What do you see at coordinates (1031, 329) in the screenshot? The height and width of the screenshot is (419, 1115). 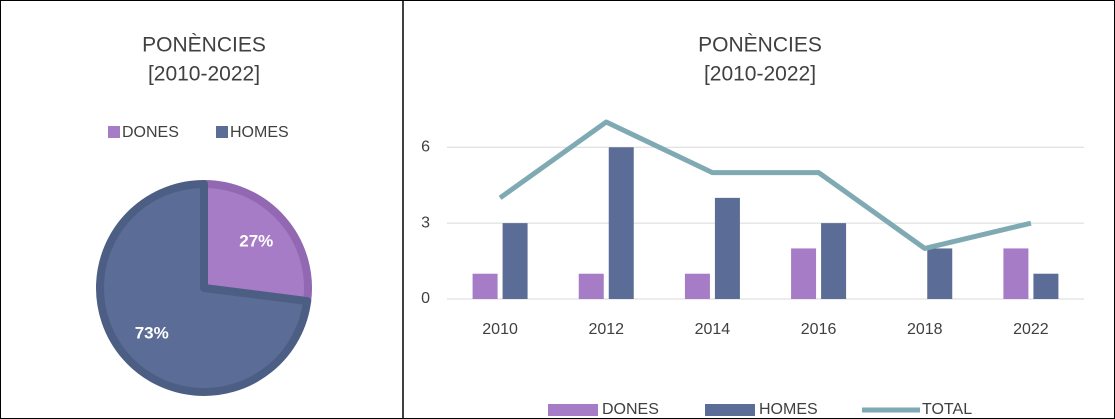 I see `x-tick-label: 2022` at bounding box center [1031, 329].